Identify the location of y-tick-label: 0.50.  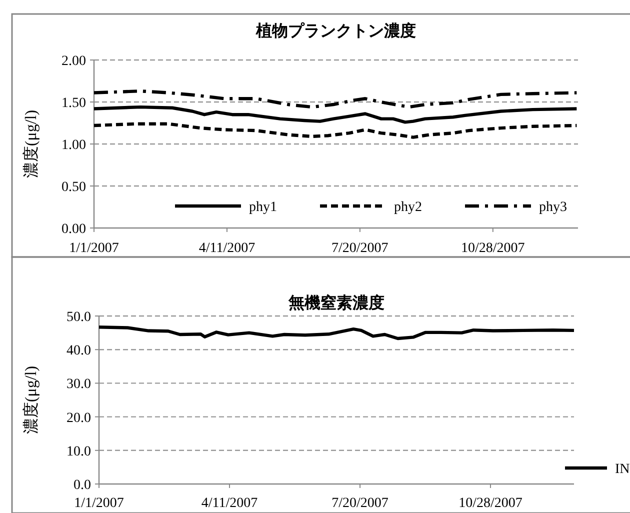
(74, 187).